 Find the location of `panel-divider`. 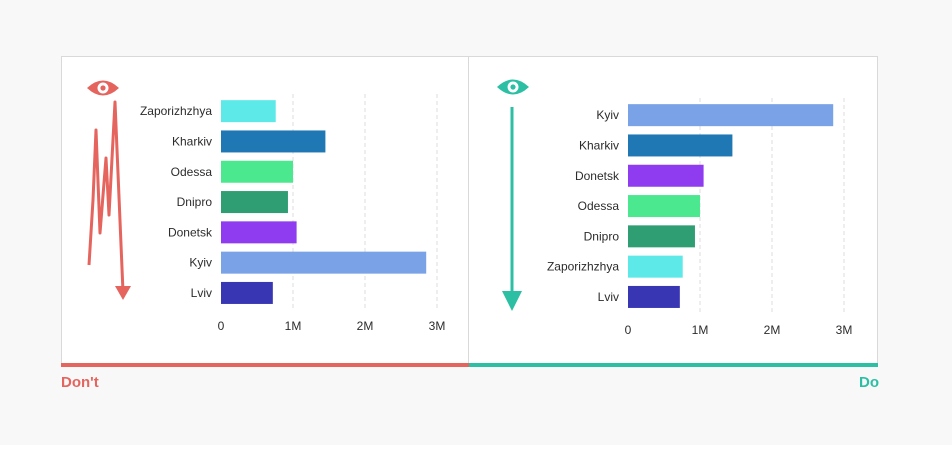

panel-divider is located at coordinates (468, 211).